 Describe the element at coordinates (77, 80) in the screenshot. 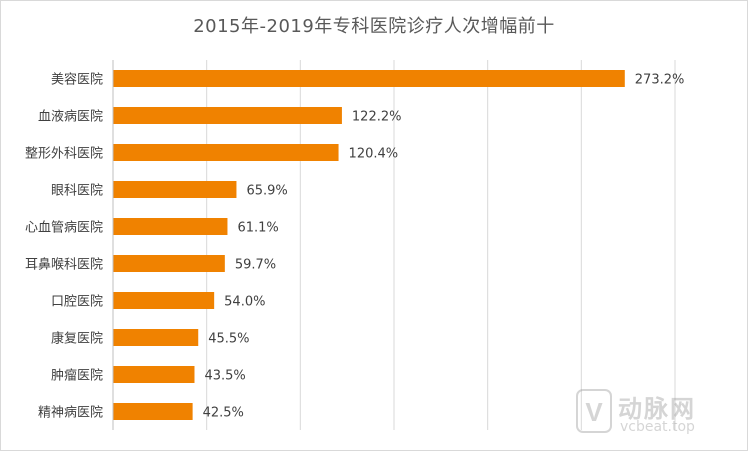

I see `category-label: 美容医院` at that location.